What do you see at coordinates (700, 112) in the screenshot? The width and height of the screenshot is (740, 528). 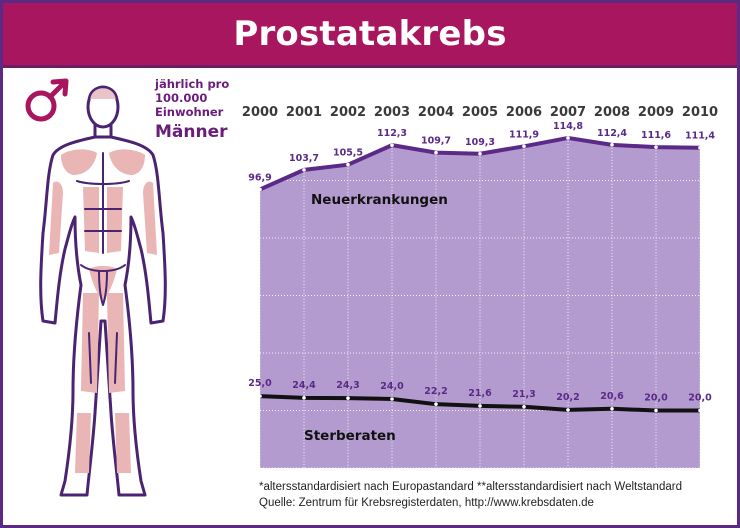 I see `x-tick-label: 2010` at bounding box center [700, 112].